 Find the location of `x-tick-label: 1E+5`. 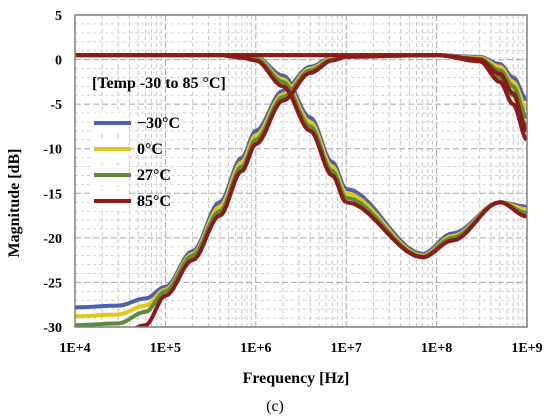

x-tick-label: 1E+5 is located at coordinates (165, 348).